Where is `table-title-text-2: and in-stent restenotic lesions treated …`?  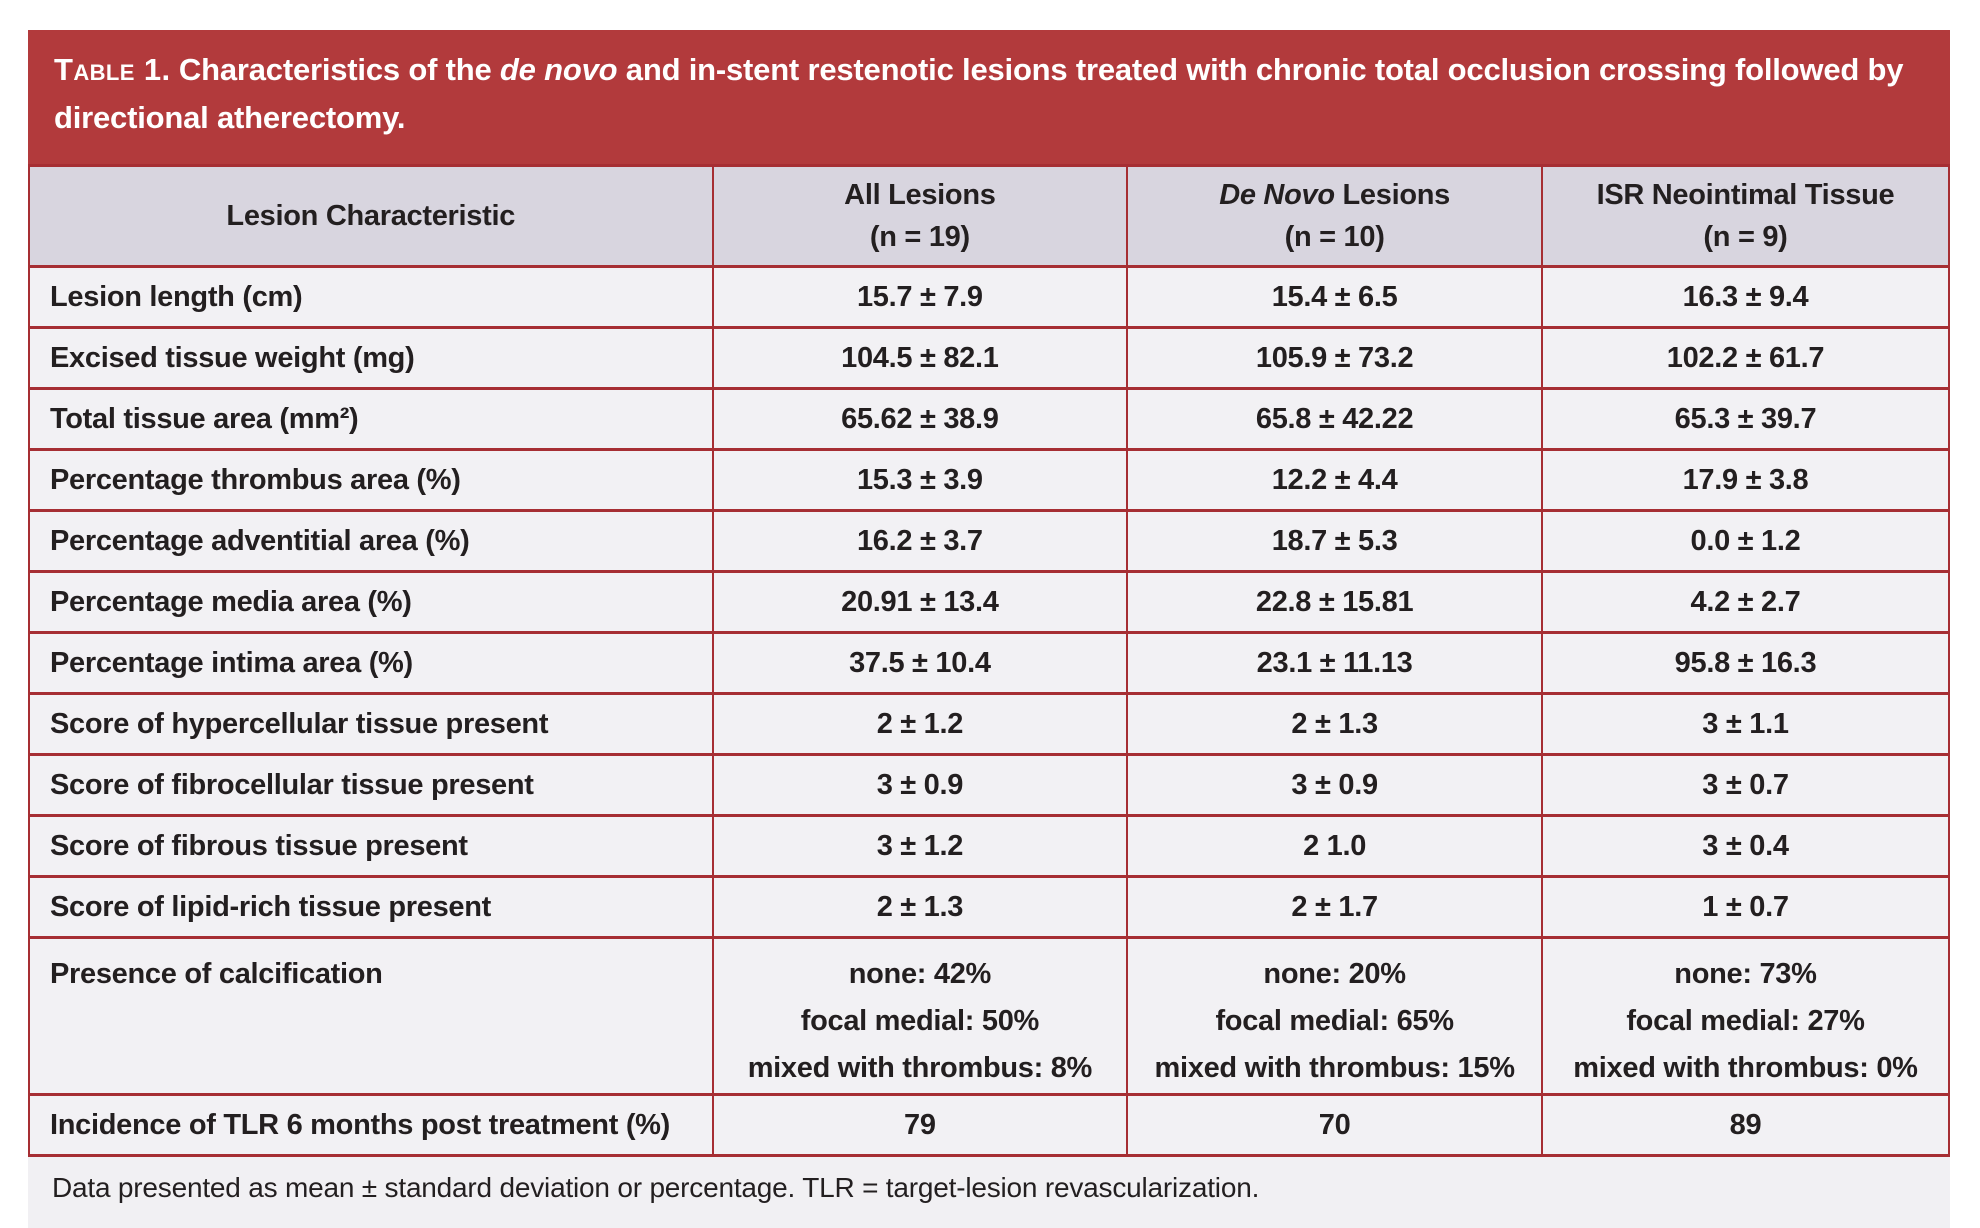 table-title-text-2: and in-stent restenotic lesions treated … is located at coordinates (979, 94).